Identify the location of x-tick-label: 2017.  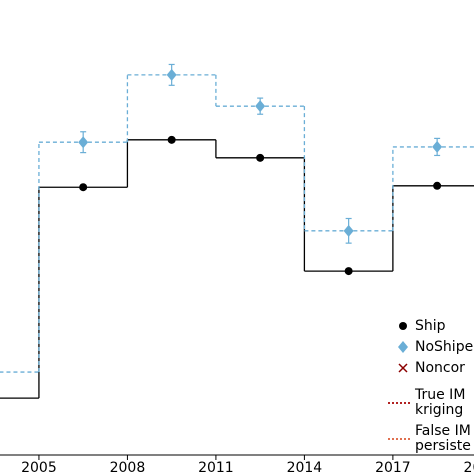
(393, 467).